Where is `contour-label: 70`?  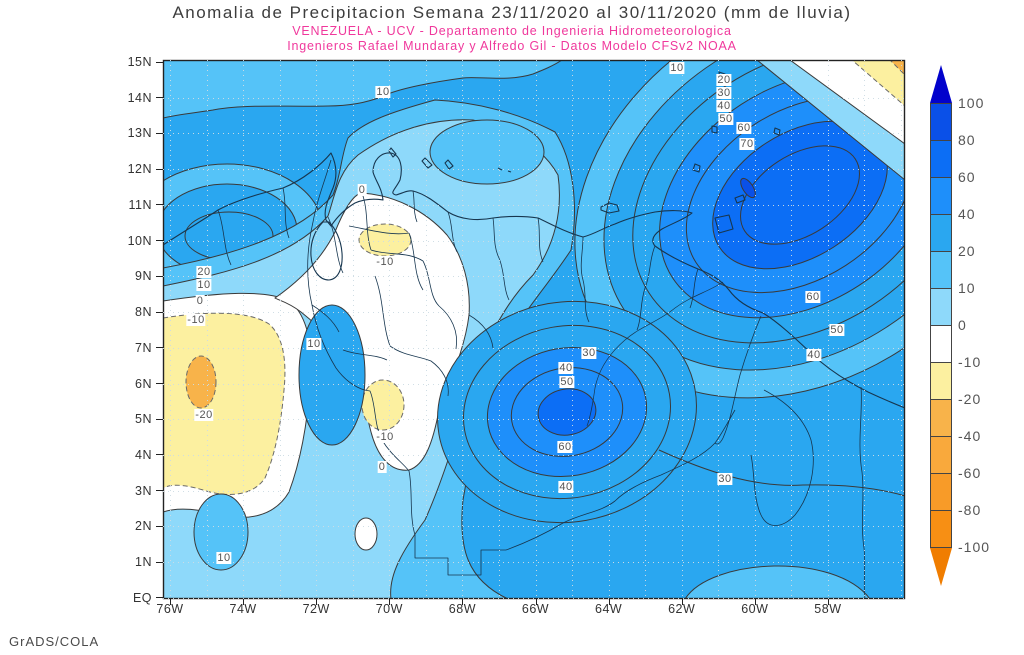
contour-label: 70 is located at coordinates (747, 144).